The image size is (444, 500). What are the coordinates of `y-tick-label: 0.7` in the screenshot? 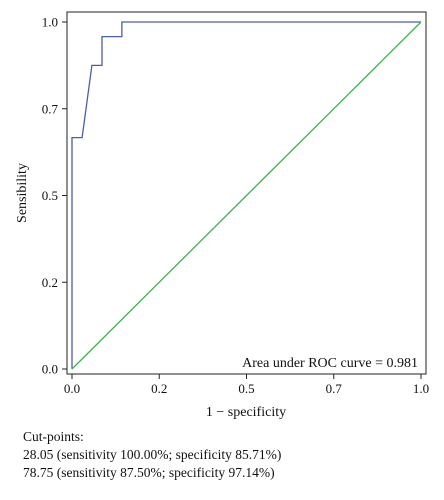 It's located at (50, 108).